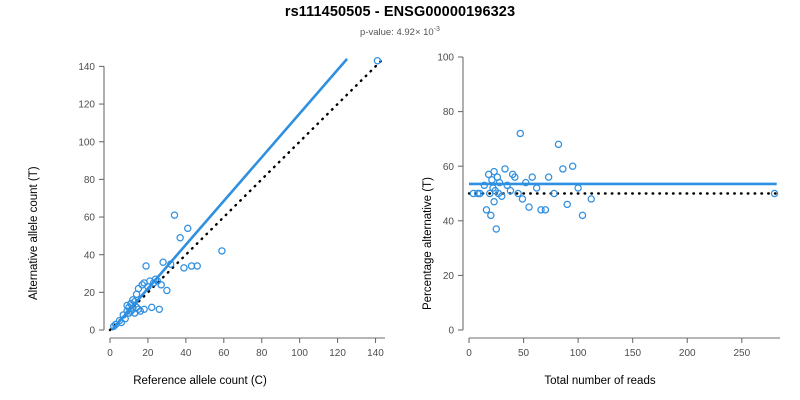 This screenshot has height=400, width=800. What do you see at coordinates (90, 180) in the screenshot?
I see `left-y-tick-label-4: 80` at bounding box center [90, 180].